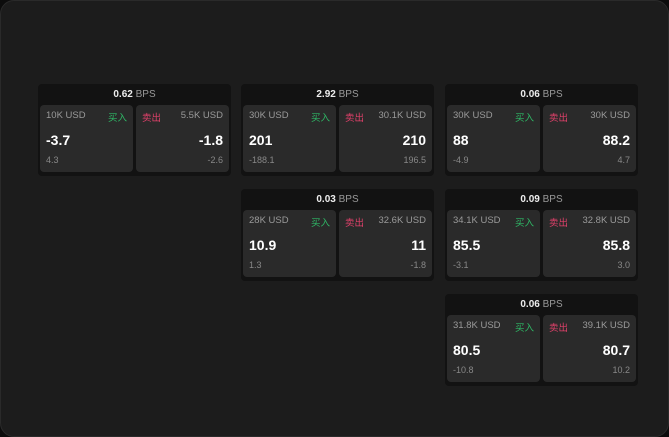 The width and height of the screenshot is (669, 437). What do you see at coordinates (621, 370) in the screenshot?
I see `ask-change: 10.2` at bounding box center [621, 370].